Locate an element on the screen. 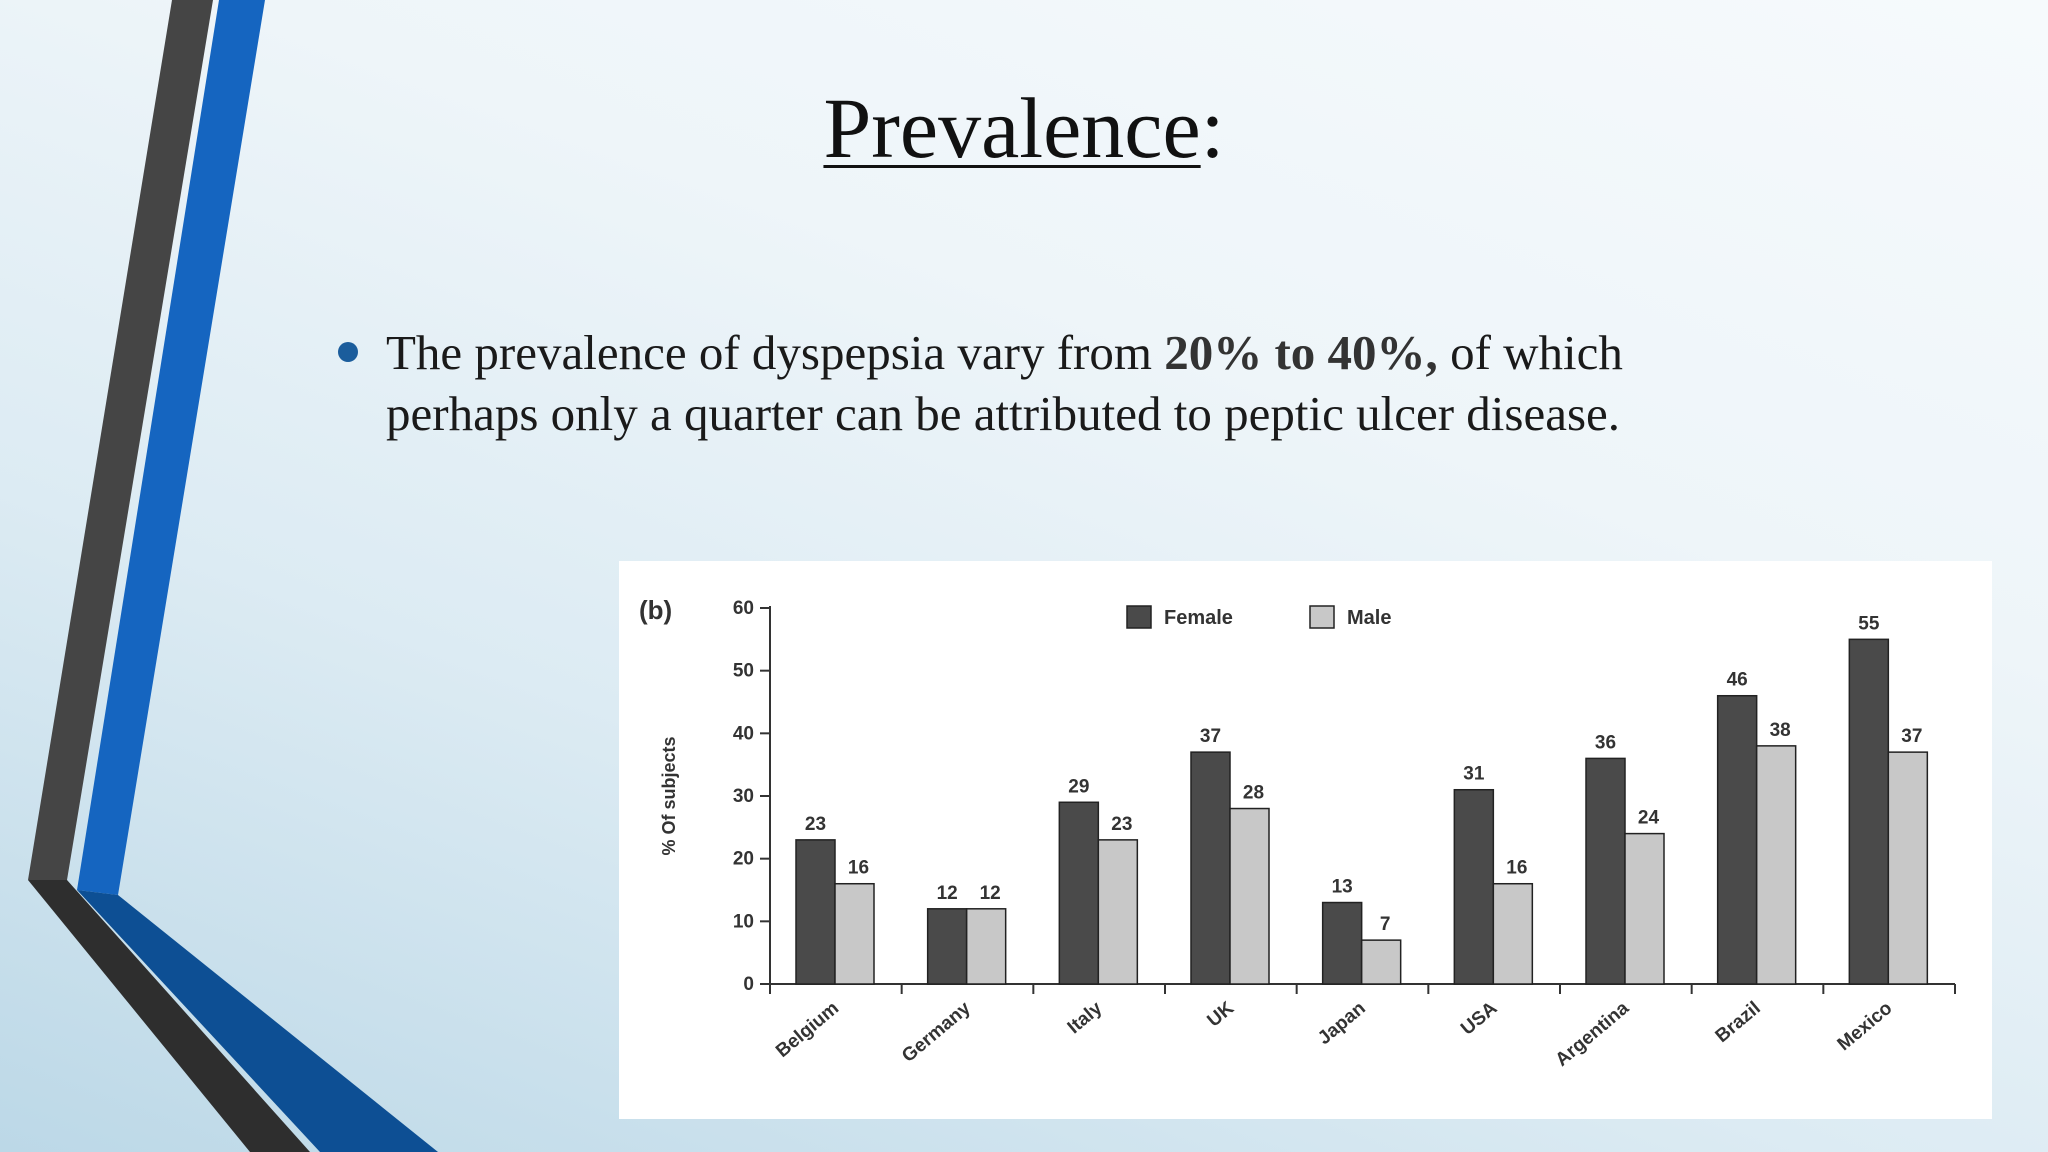  data-label: 28 is located at coordinates (1253, 793).